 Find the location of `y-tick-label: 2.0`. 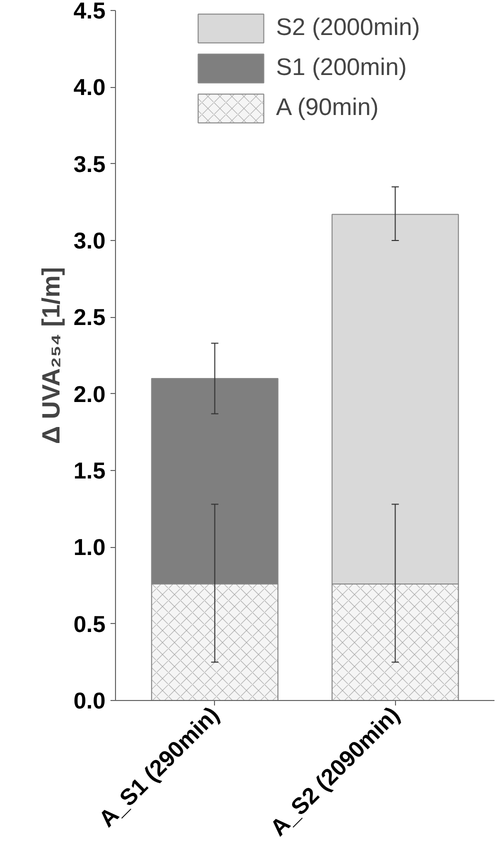

y-tick-label: 2.0 is located at coordinates (90, 393).